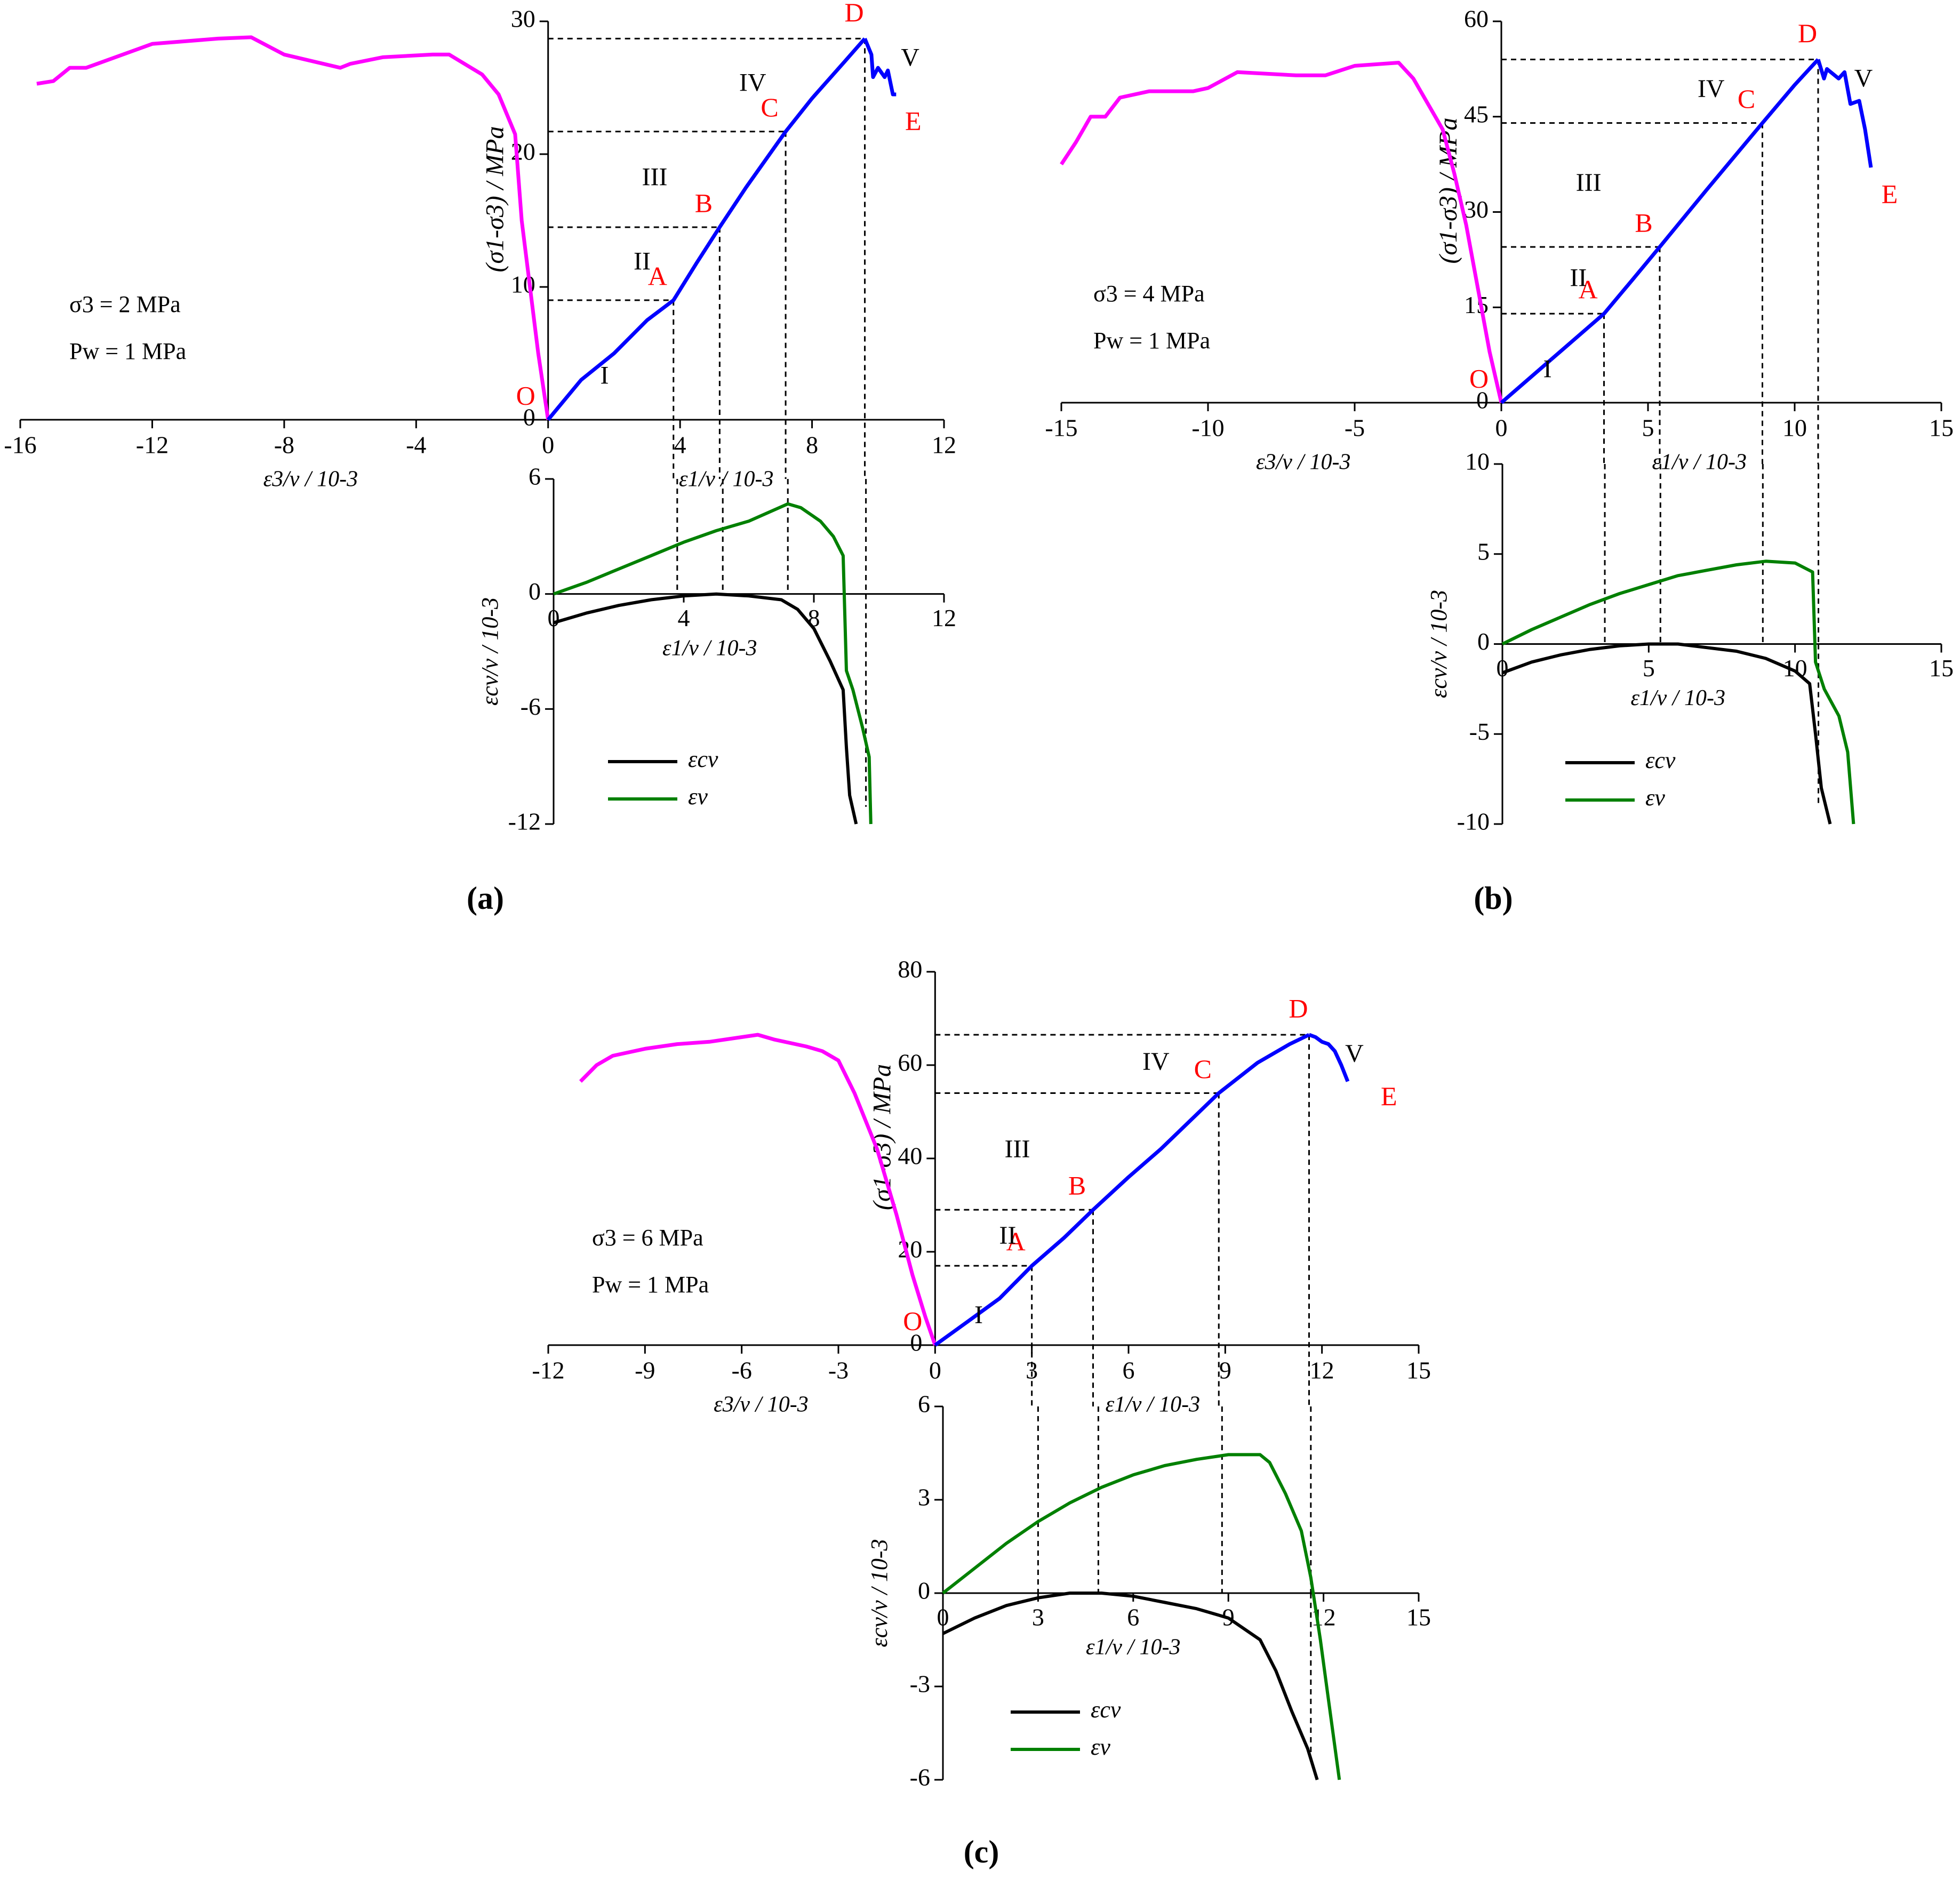 The height and width of the screenshot is (1879, 1960). Describe the element at coordinates (1225, 1370) in the screenshot. I see `stress-x-tick-label: 9` at that location.